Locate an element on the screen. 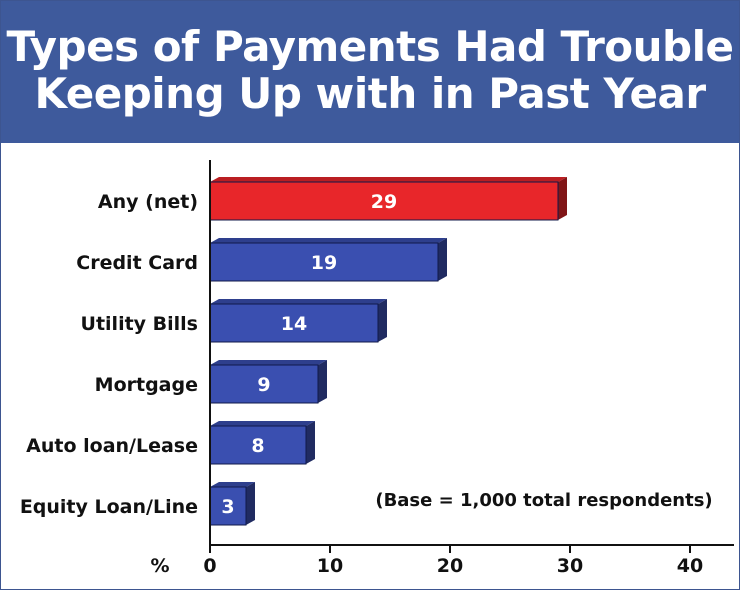 This screenshot has height=590, width=740. bar-group-utility-bills: 14 Utility Bills is located at coordinates (234, 321).